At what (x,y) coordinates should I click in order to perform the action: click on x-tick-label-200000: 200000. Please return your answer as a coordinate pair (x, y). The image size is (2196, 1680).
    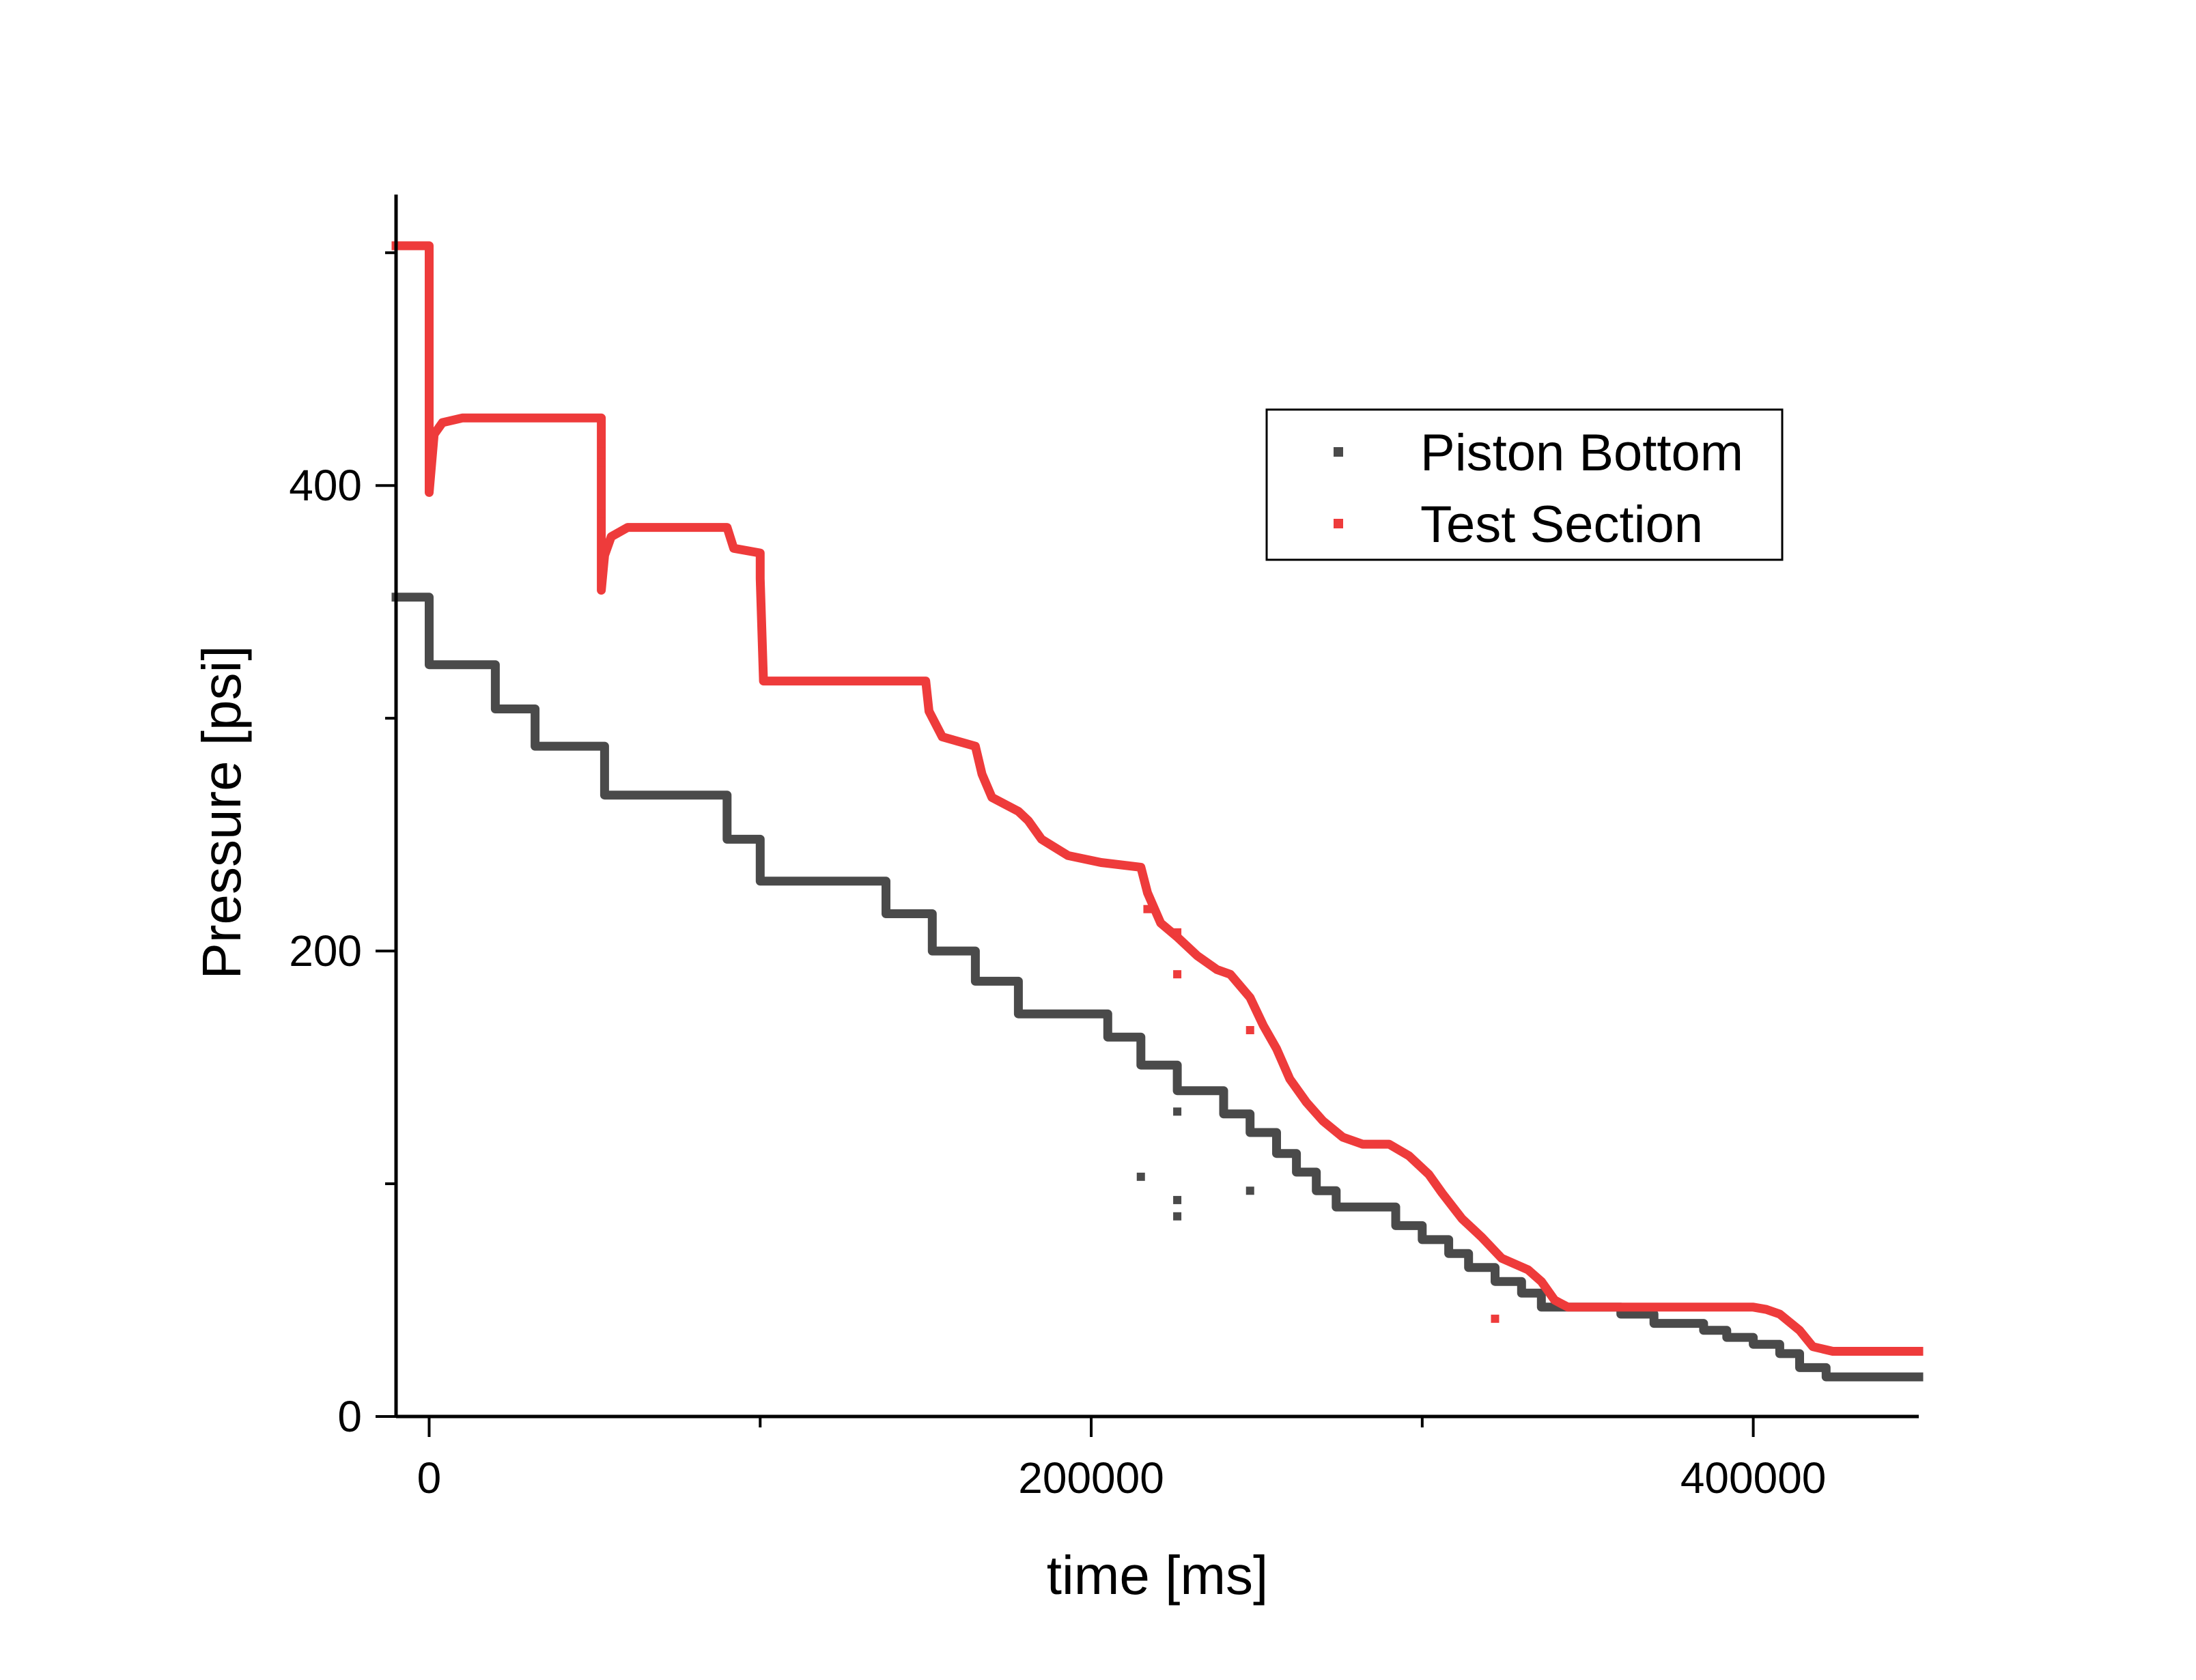
    Looking at the image, I should click on (1091, 1478).